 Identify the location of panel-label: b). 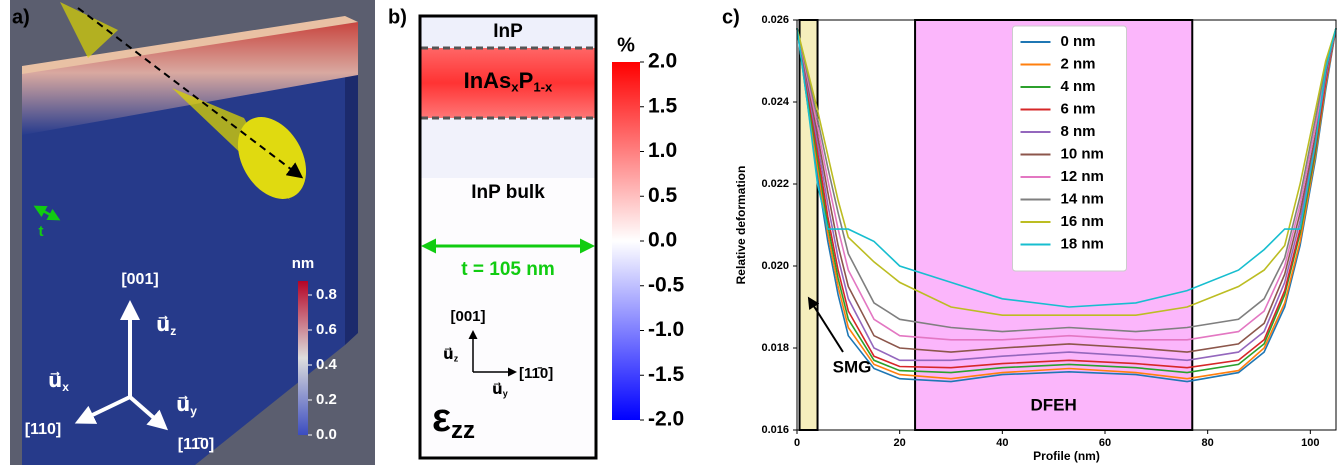
(397, 17).